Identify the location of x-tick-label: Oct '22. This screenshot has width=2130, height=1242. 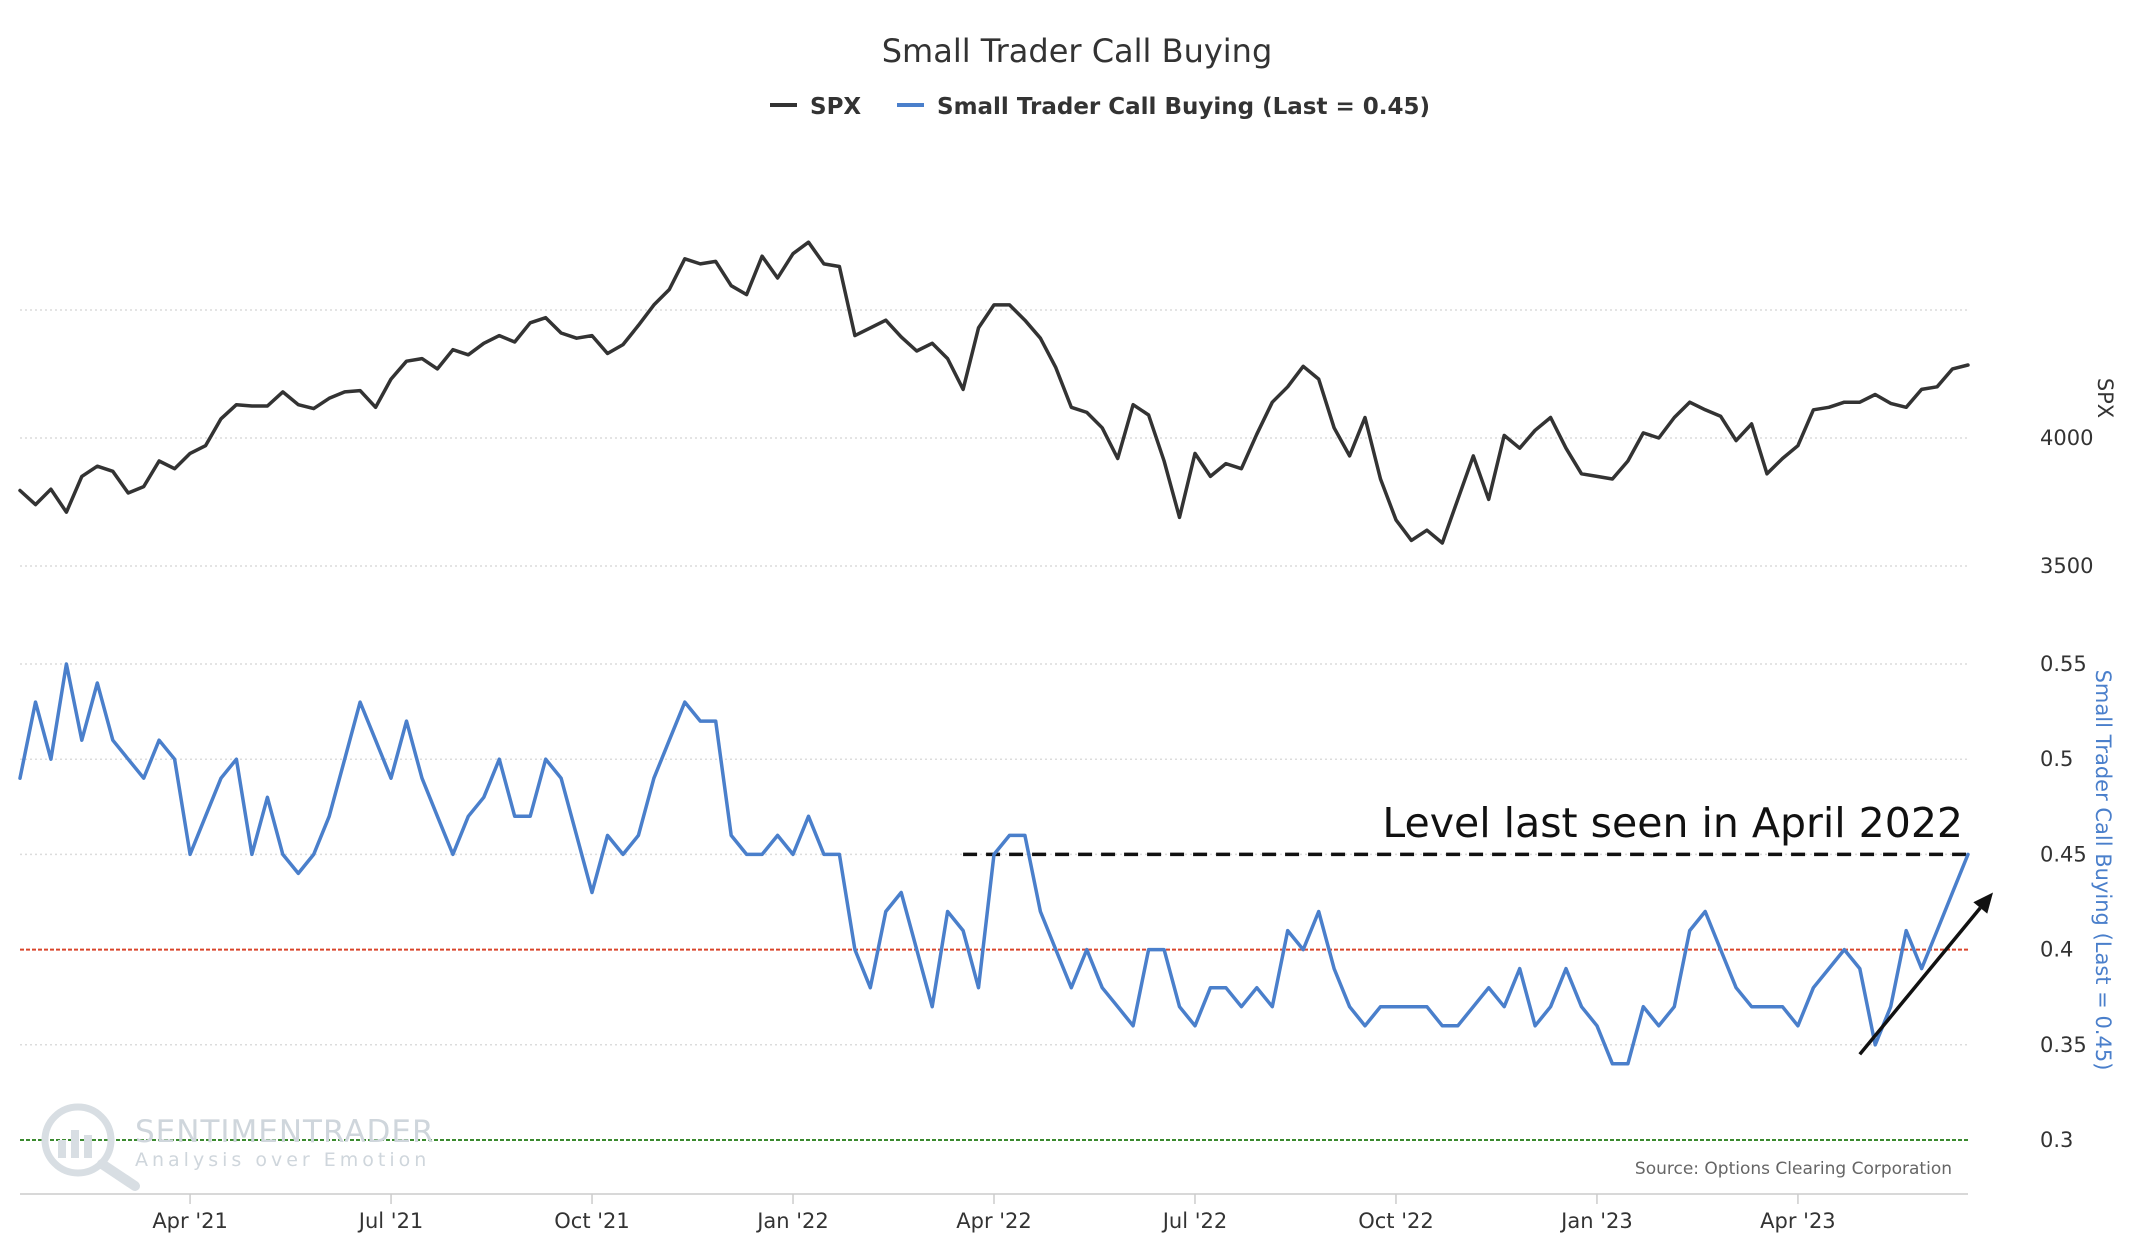
(1395, 1221).